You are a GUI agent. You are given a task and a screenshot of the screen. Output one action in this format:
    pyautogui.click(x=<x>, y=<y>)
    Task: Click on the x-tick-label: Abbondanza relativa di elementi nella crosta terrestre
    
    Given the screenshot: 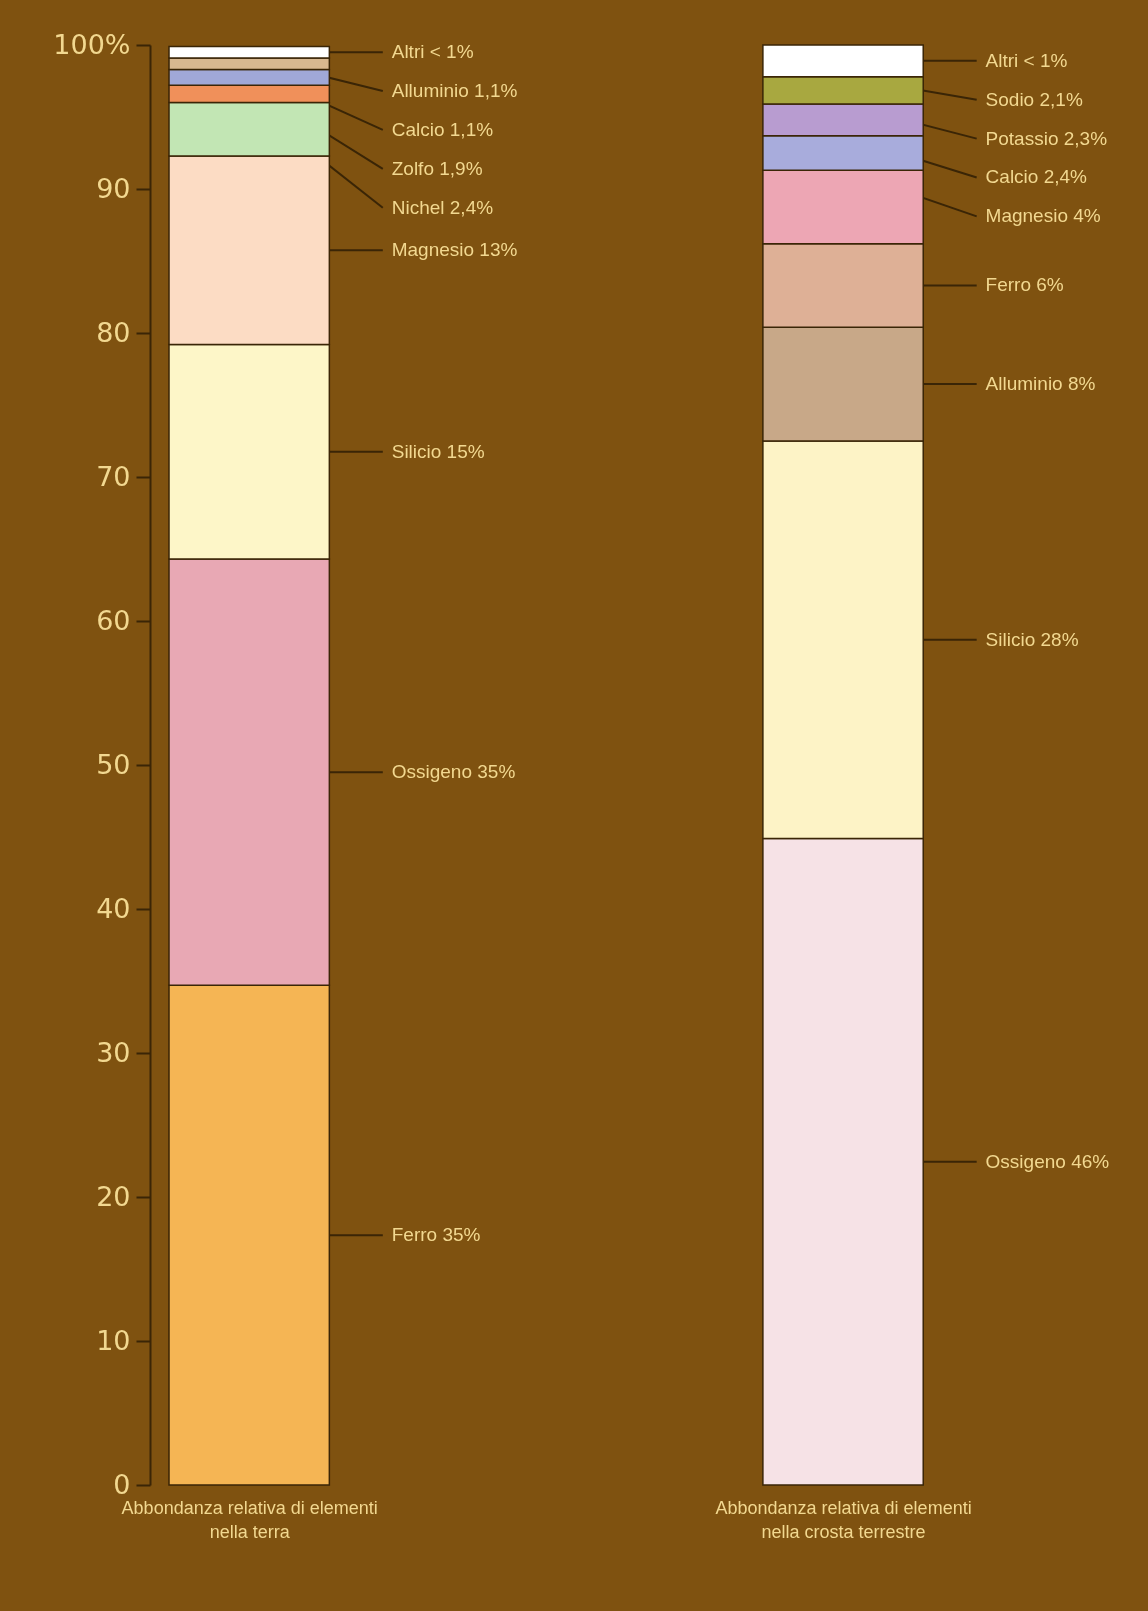 What is the action you would take?
    pyautogui.click(x=843, y=1519)
    